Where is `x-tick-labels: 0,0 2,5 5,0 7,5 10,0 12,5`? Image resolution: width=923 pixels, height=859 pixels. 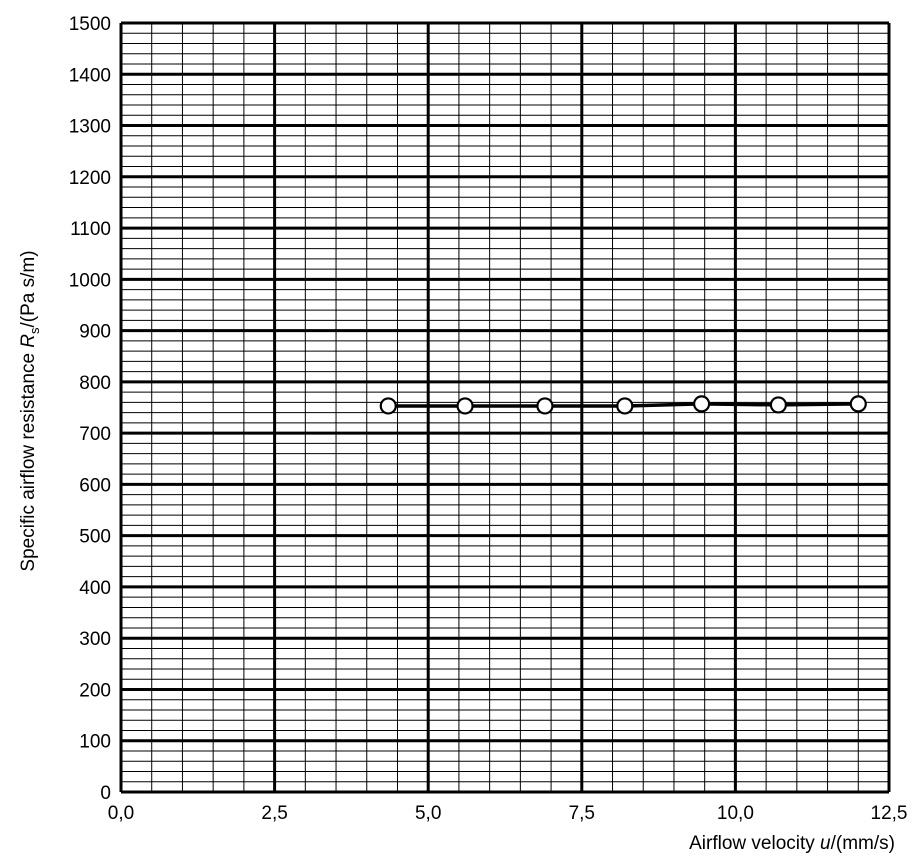
x-tick-labels: 0,0 2,5 5,0 7,5 10,0 12,5 is located at coordinates (508, 813).